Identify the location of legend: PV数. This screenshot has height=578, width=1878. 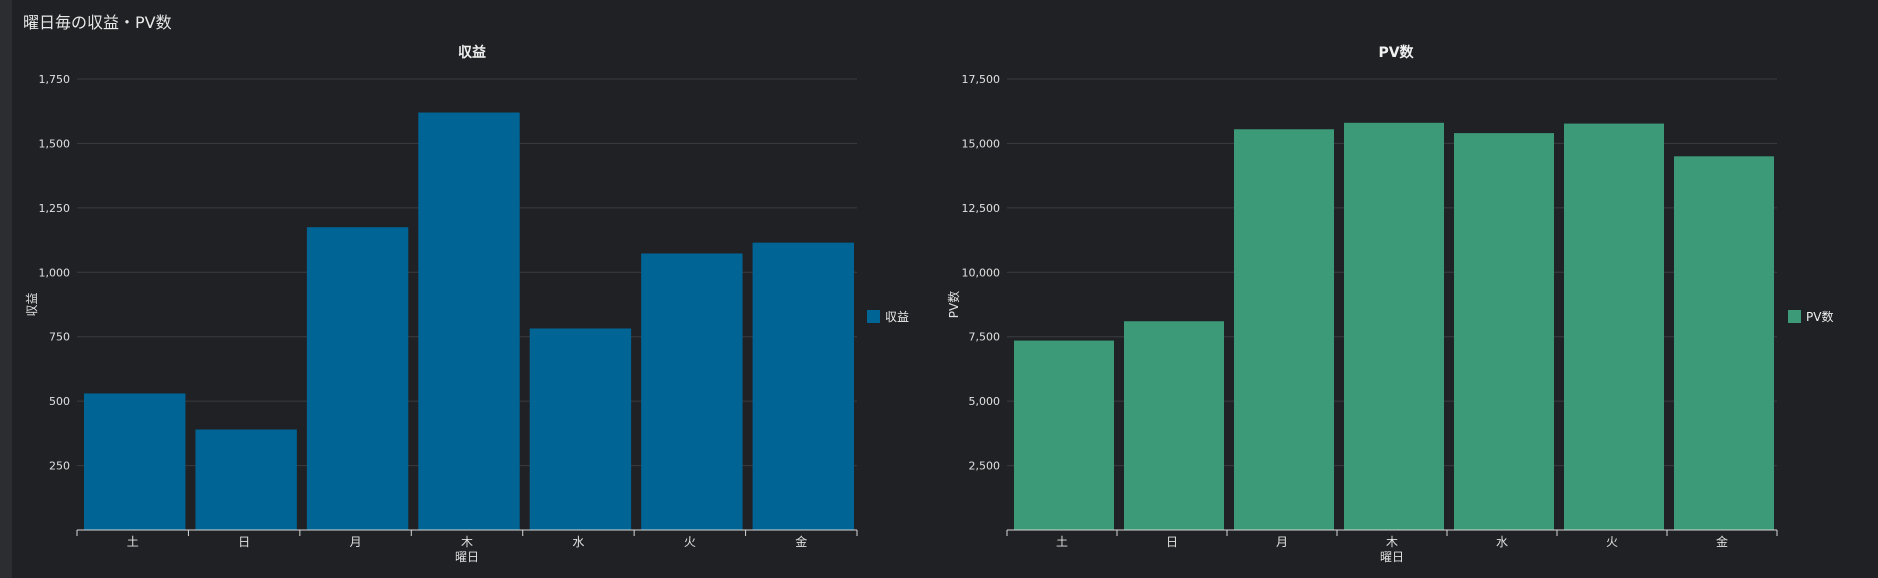
(1810, 316).